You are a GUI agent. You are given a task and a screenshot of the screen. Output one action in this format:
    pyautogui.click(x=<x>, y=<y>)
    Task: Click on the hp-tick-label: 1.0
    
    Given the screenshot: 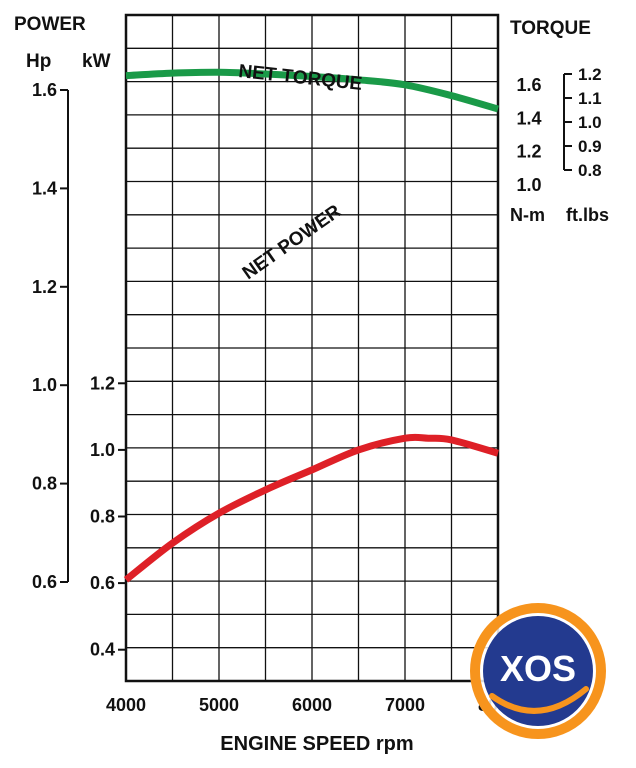 What is the action you would take?
    pyautogui.click(x=44, y=385)
    